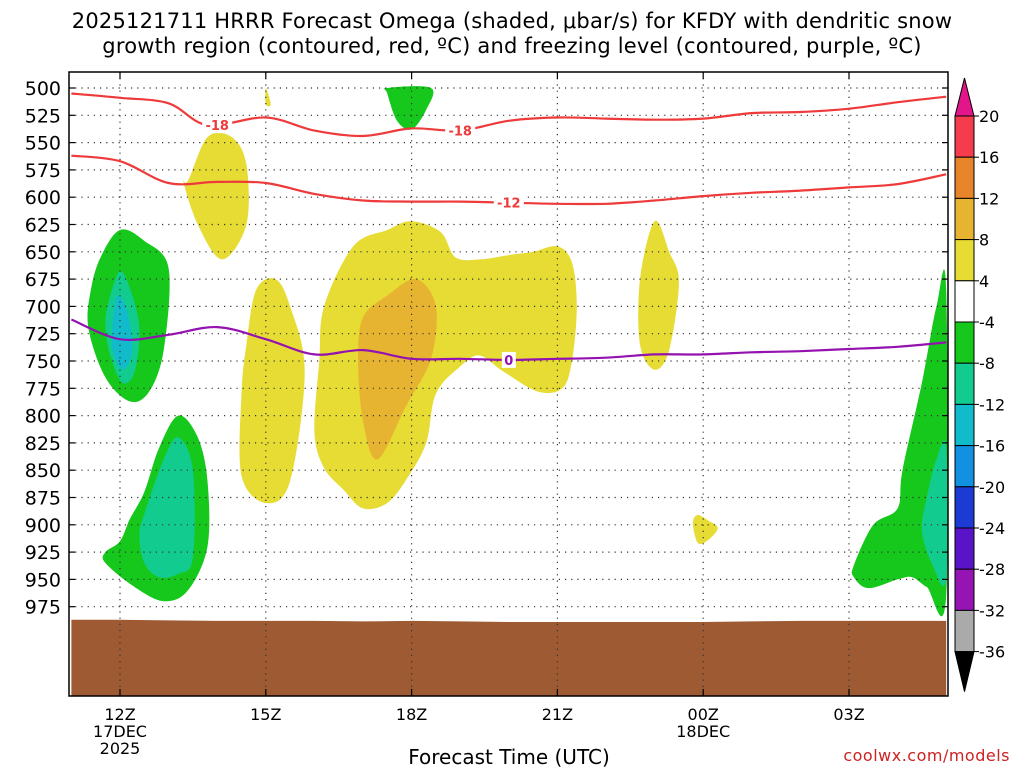 This screenshot has width=1024, height=769. Describe the element at coordinates (43, 444) in the screenshot. I see `y-tick-label-825: 825` at that location.